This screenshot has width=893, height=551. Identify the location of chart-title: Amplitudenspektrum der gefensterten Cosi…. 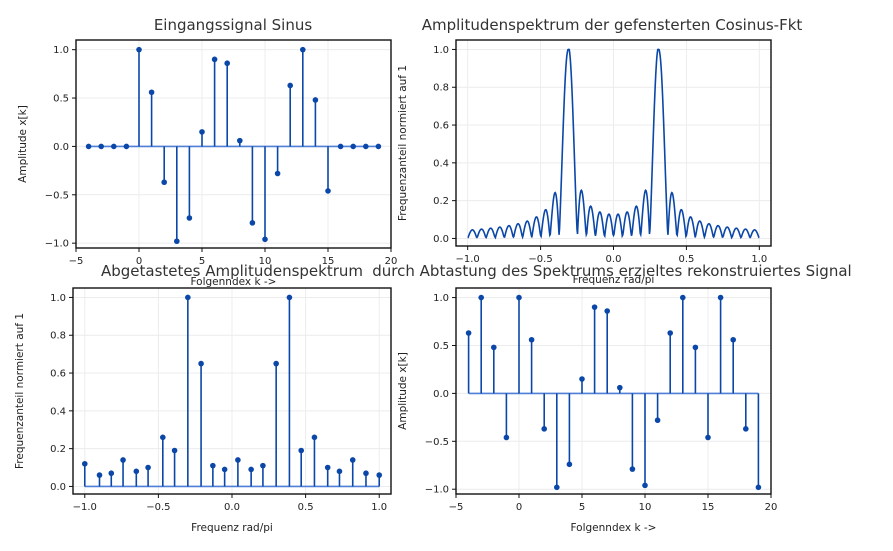
(612, 25).